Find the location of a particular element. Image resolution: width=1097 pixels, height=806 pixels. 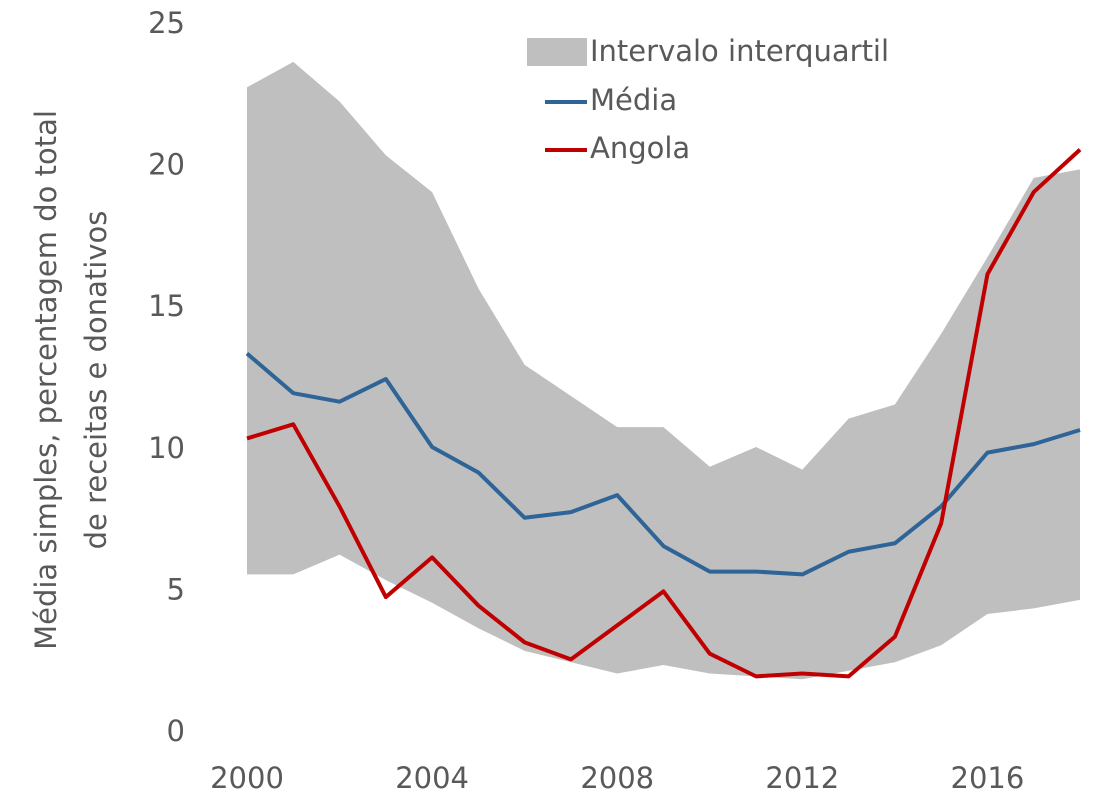

y-tick-label: 20 is located at coordinates (166, 165).